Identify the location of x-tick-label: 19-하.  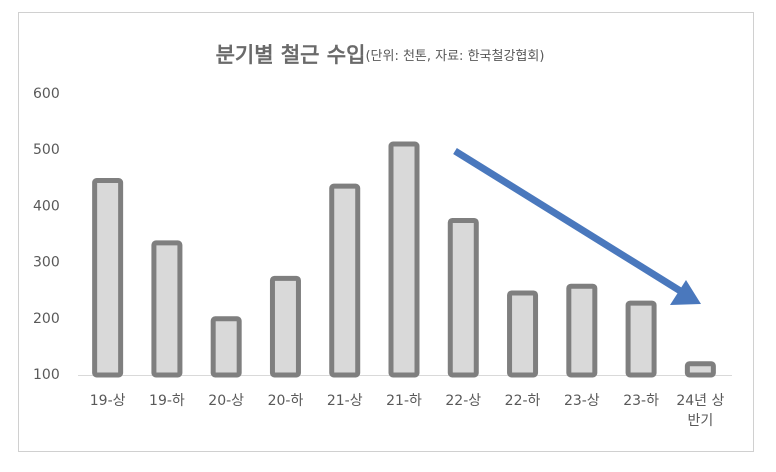
(167, 401).